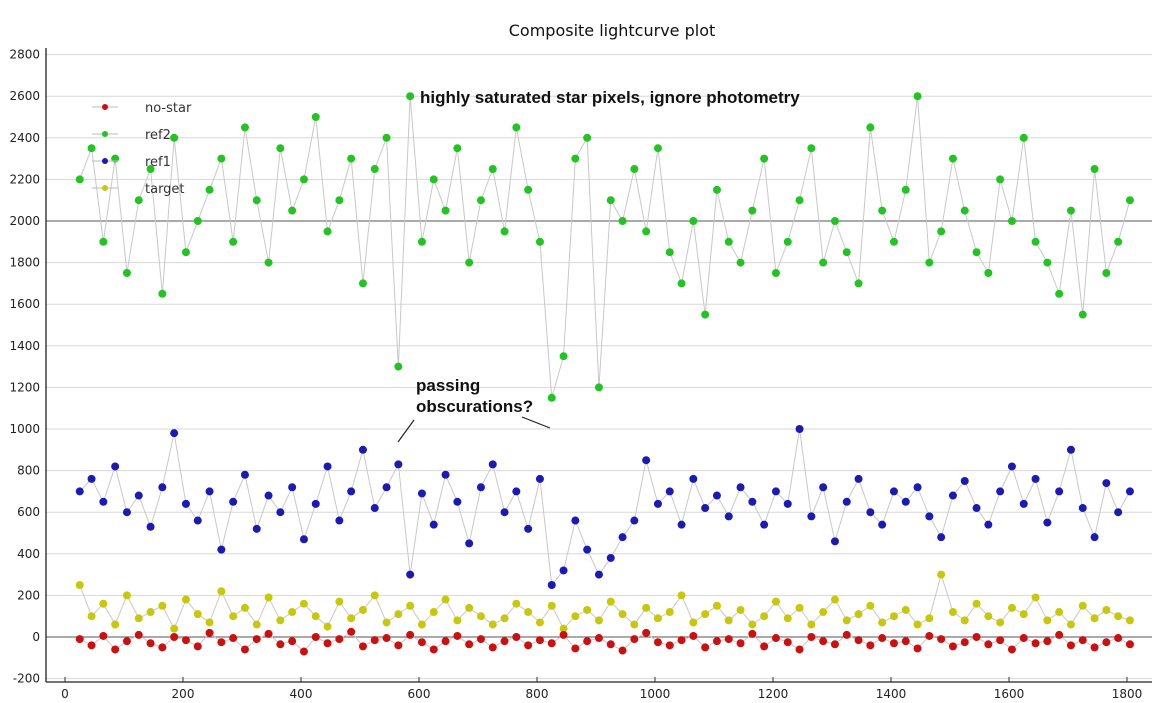 This screenshot has height=703, width=1152. What do you see at coordinates (24, 96) in the screenshot?
I see `y-tick-label: 2600` at bounding box center [24, 96].